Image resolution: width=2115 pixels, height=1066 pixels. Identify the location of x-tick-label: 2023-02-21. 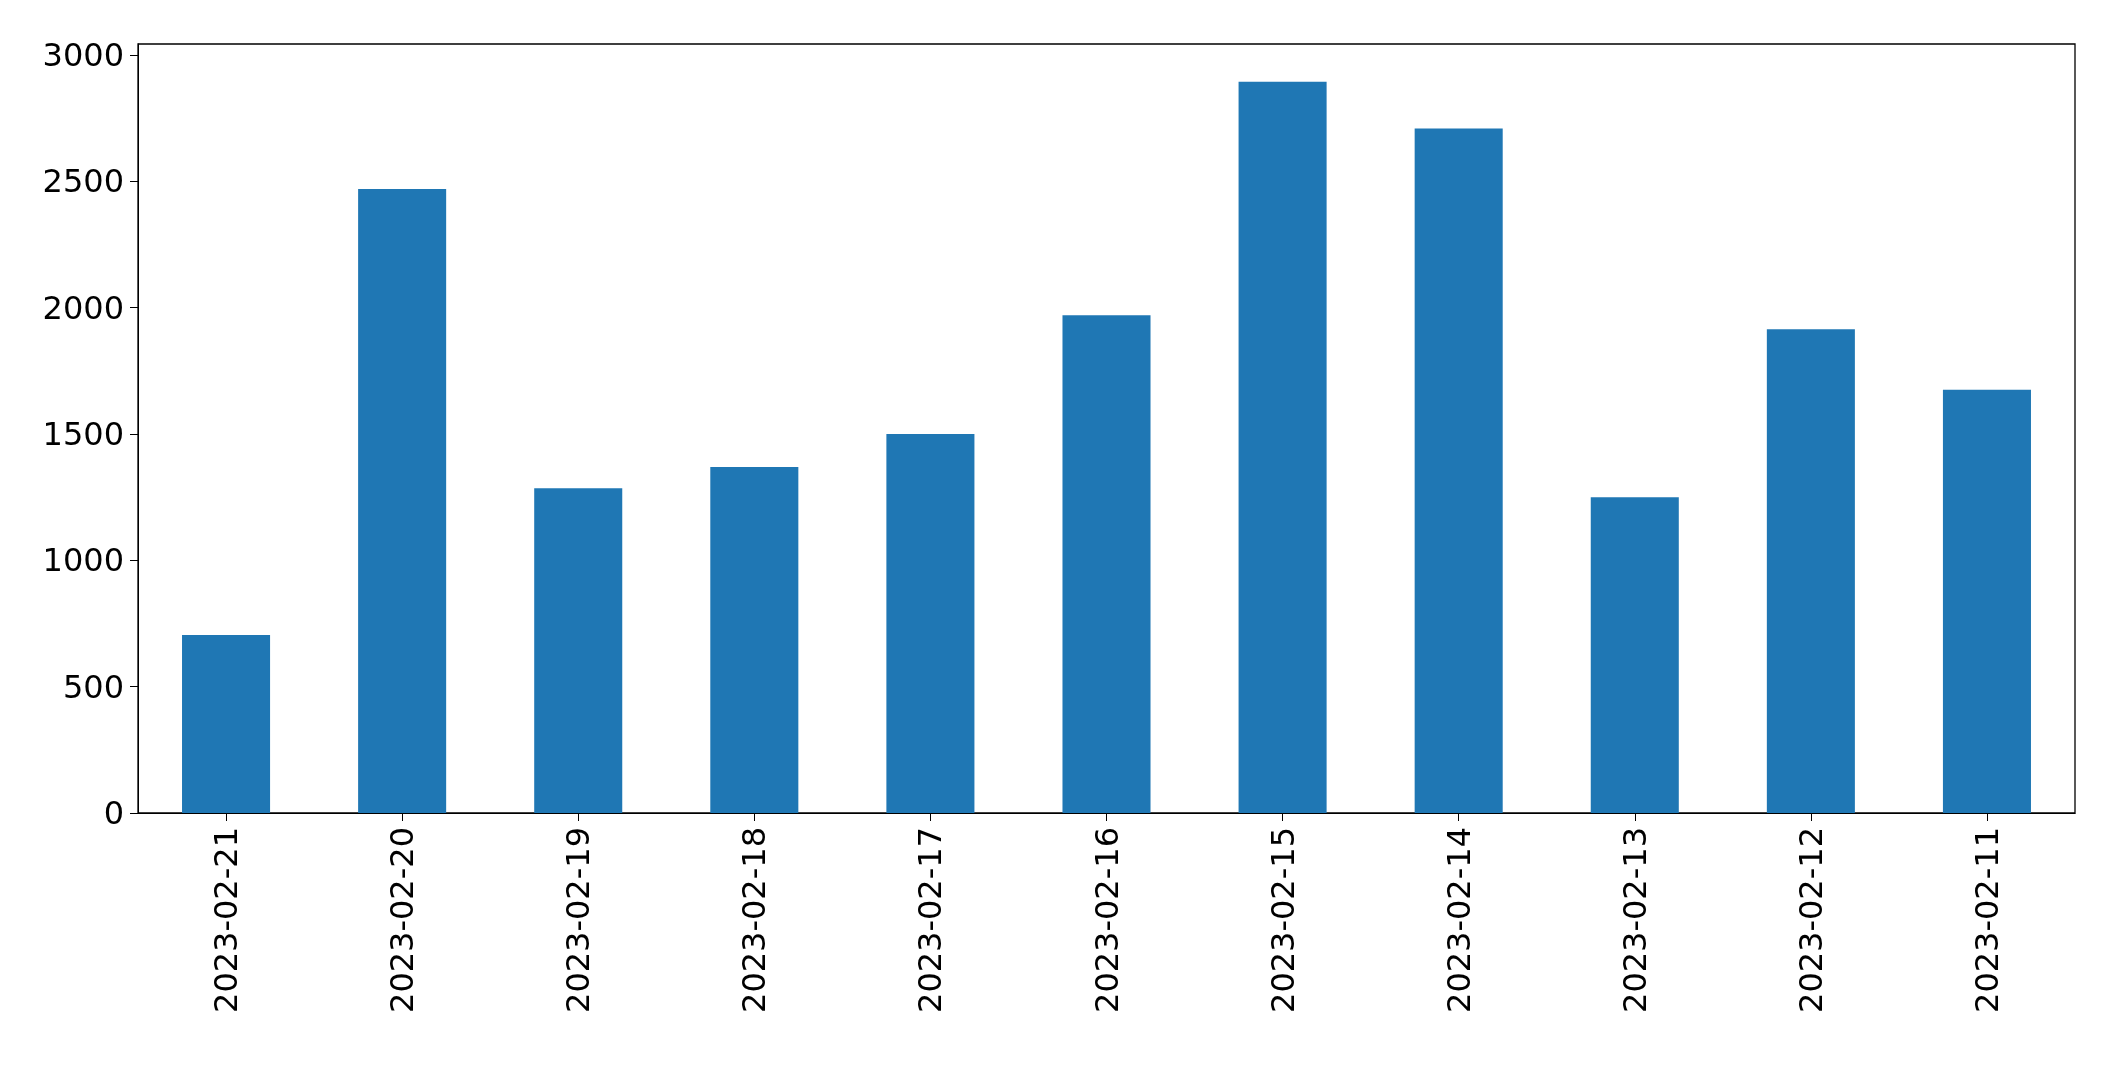
(226, 920).